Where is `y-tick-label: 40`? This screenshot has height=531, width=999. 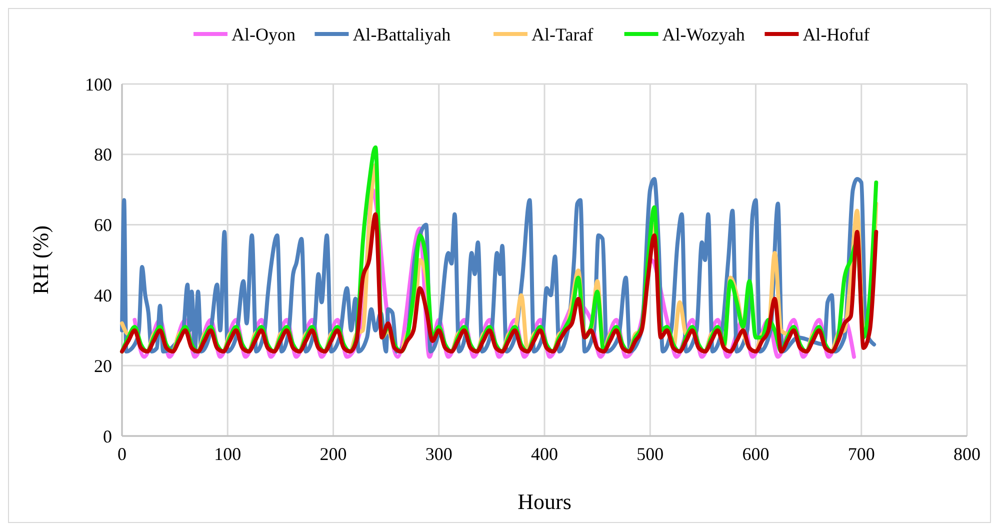 y-tick-label: 40 is located at coordinates (103, 296).